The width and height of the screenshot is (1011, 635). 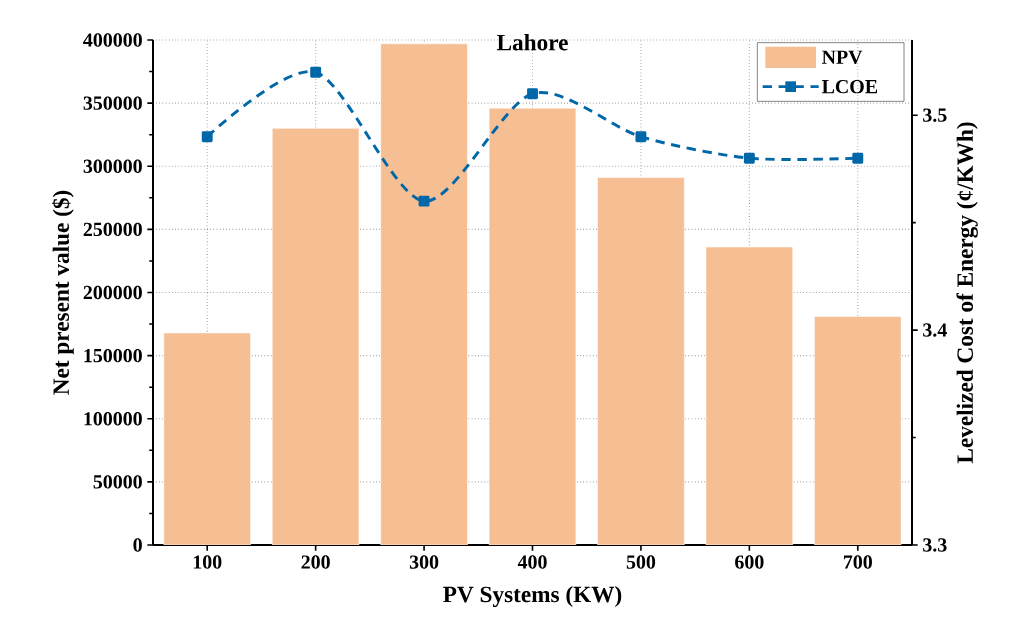 What do you see at coordinates (117, 482) in the screenshot?
I see `y-tick-label: 50000` at bounding box center [117, 482].